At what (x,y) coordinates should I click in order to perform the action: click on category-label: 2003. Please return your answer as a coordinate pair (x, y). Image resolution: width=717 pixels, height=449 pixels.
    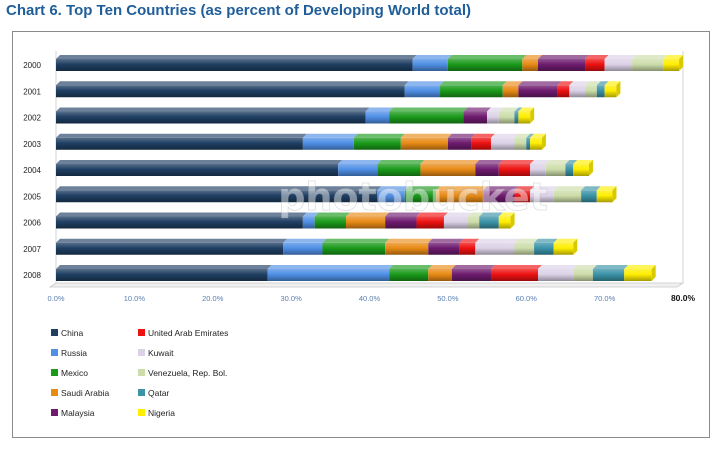
    Looking at the image, I should click on (32, 144).